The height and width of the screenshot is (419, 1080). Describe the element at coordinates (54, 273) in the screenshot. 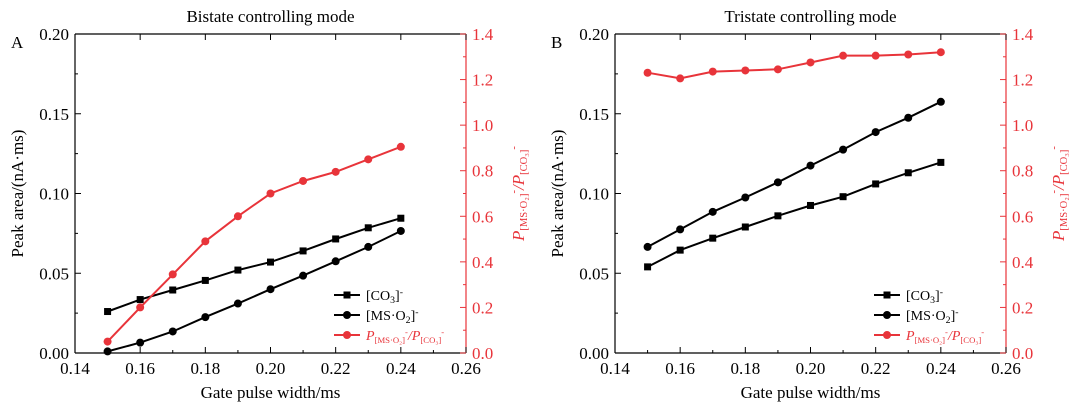

I see `y-tick-label: 0.05` at that location.